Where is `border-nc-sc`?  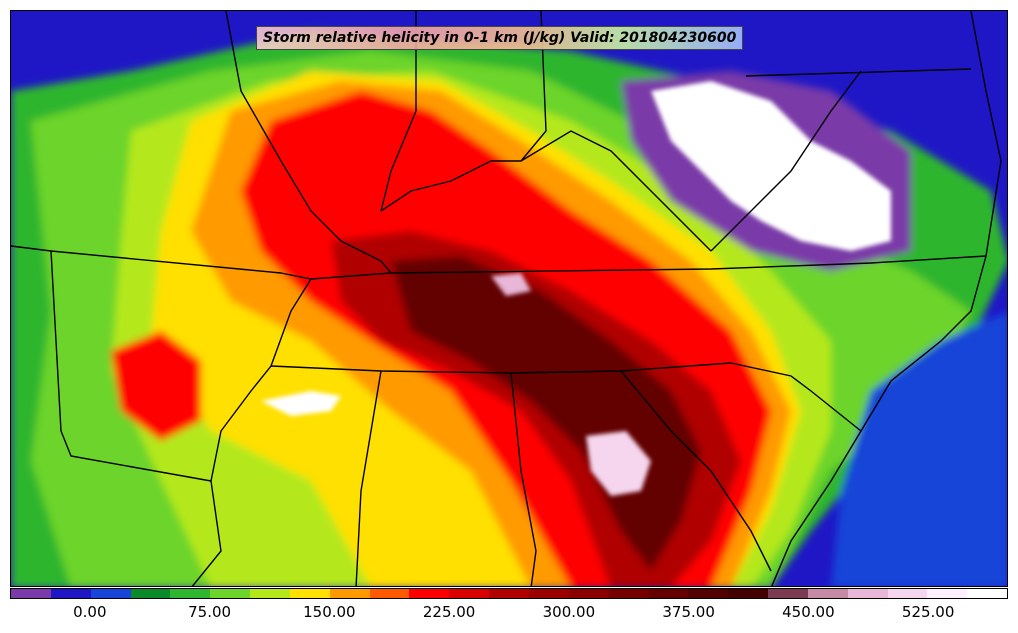
border-nc-sc is located at coordinates (796, 397).